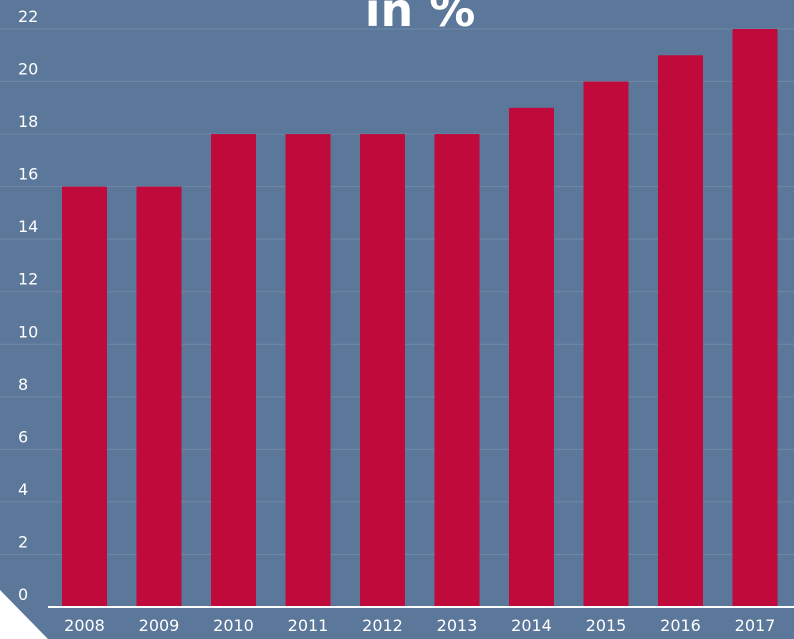  What do you see at coordinates (233, 370) in the screenshot?
I see `bar-2010` at bounding box center [233, 370].